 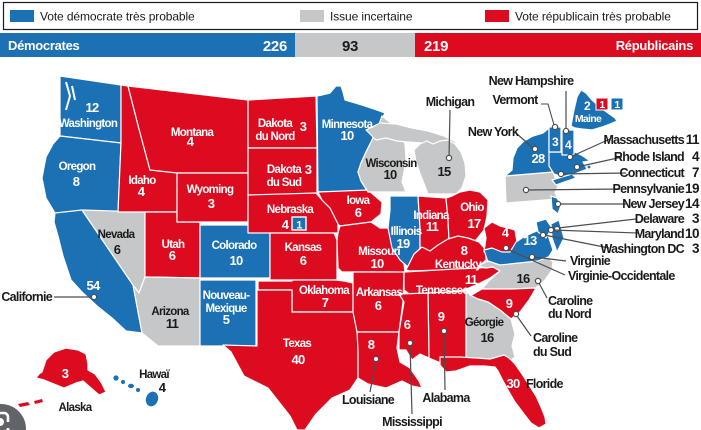 I want to click on svg-text: Montana, so click(x=193, y=133).